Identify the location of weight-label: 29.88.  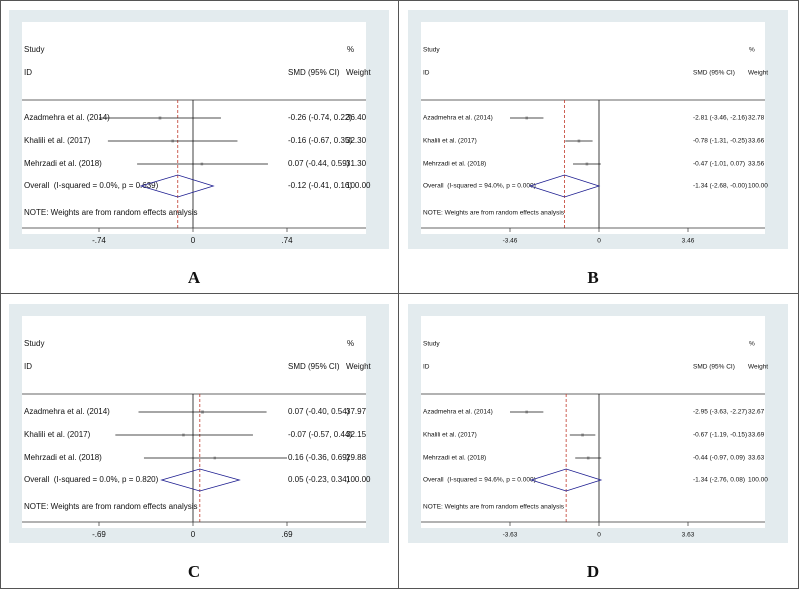
(356, 457).